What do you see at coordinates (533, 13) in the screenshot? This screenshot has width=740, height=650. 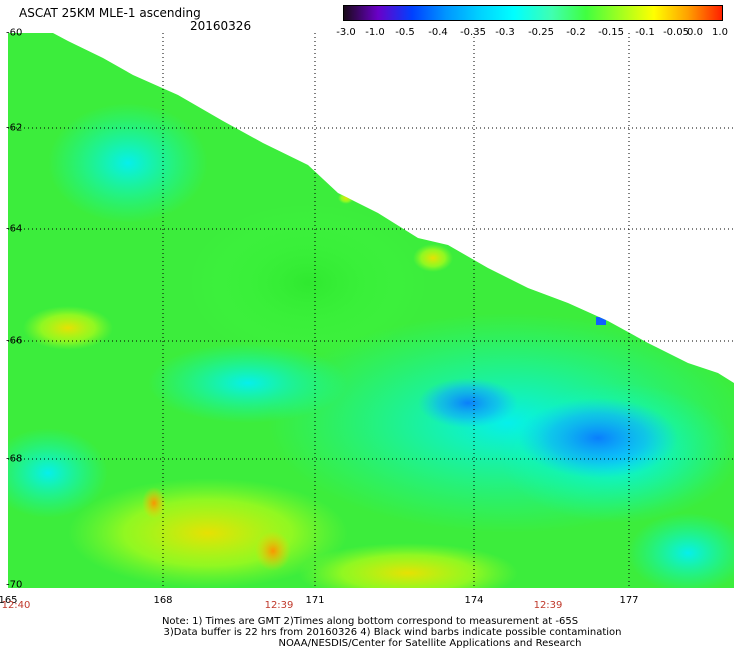 I see `color-scale-bar` at bounding box center [533, 13].